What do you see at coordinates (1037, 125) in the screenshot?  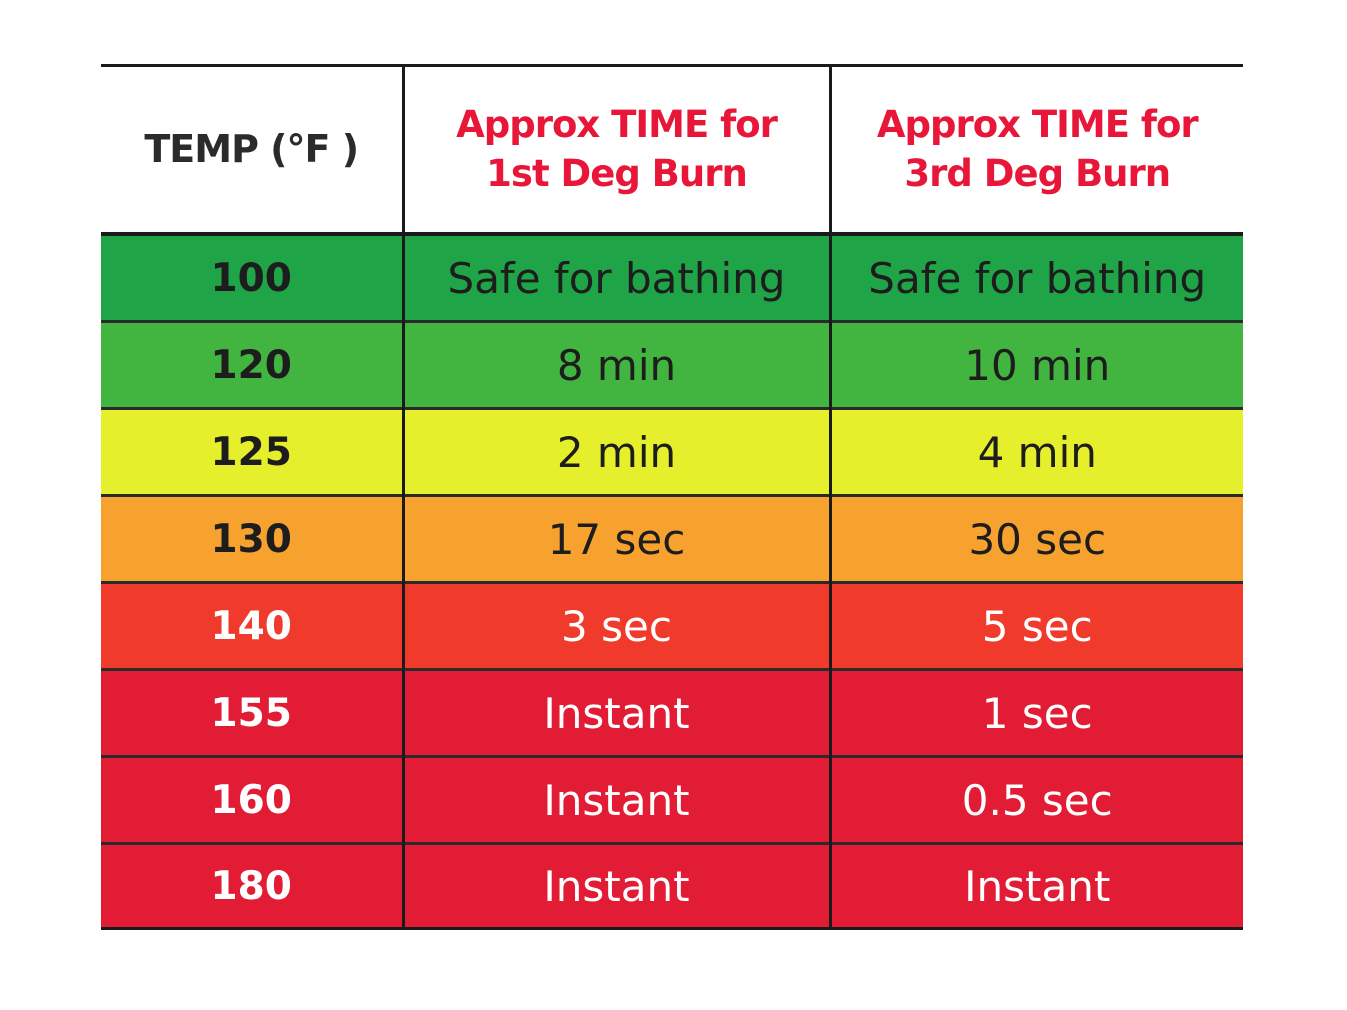 I see `header-third-line1: Approx TIME for` at bounding box center [1037, 125].